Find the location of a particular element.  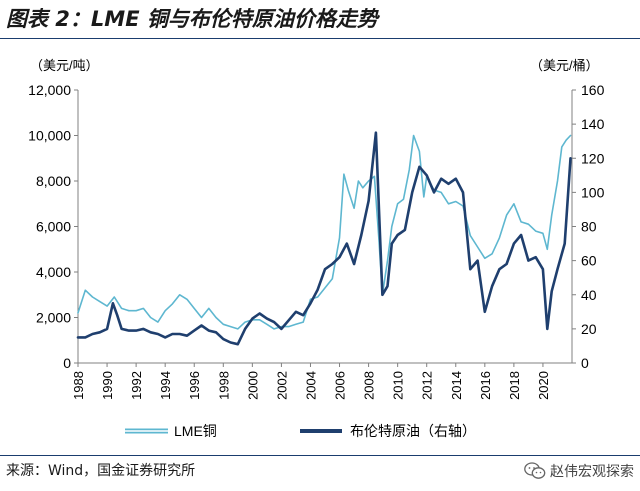

x-tick-label: 1992 is located at coordinates (136, 385).